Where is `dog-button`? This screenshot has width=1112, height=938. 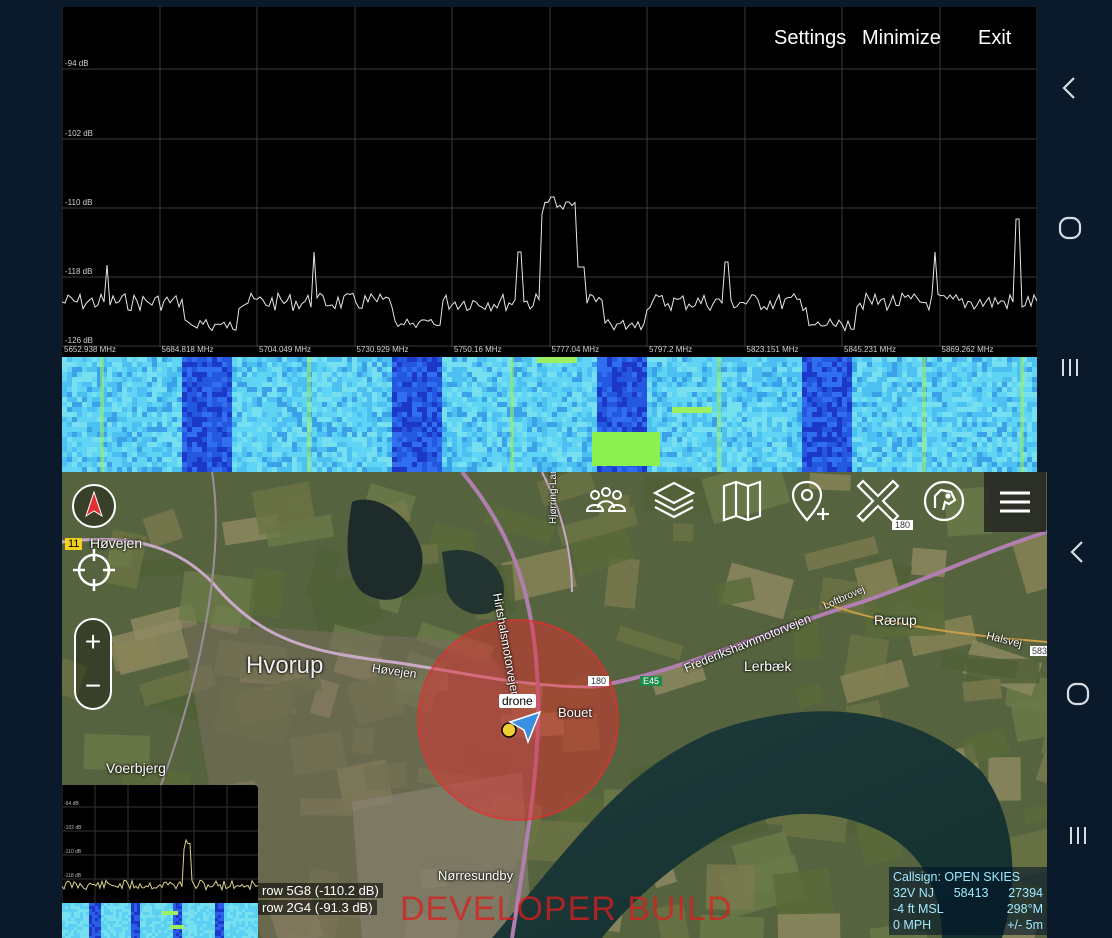
dog-button is located at coordinates (944, 501).